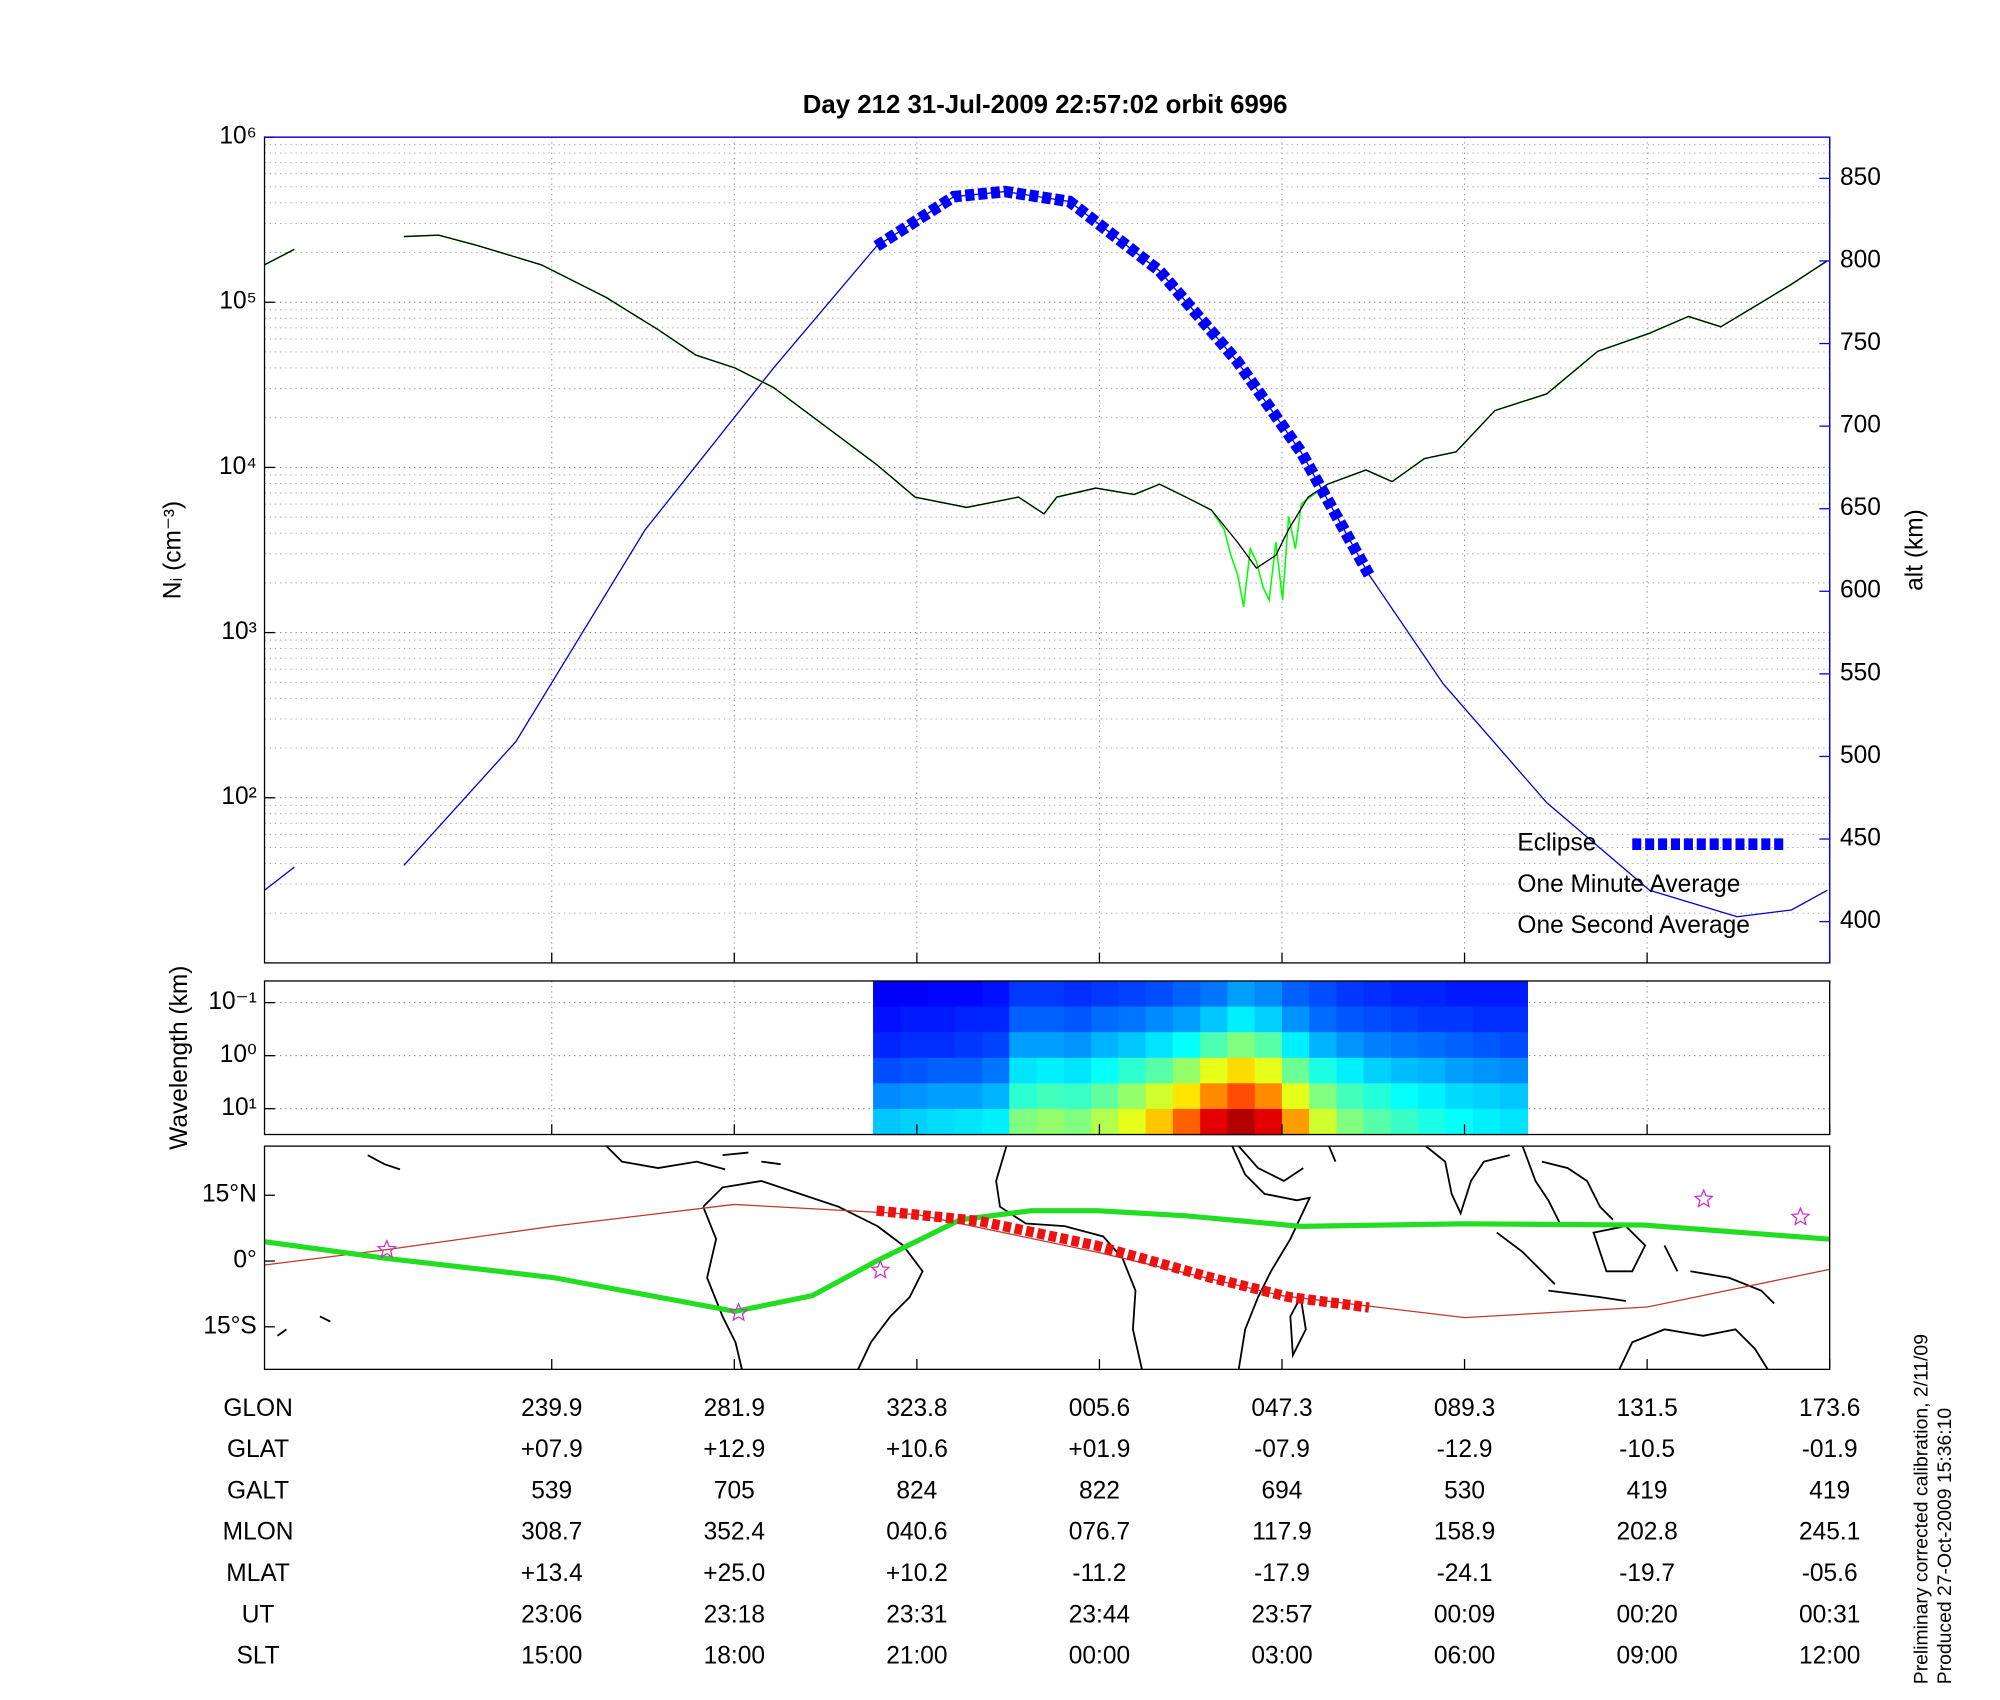  Describe the element at coordinates (916, 1614) in the screenshot. I see `cell: 23:31` at that location.